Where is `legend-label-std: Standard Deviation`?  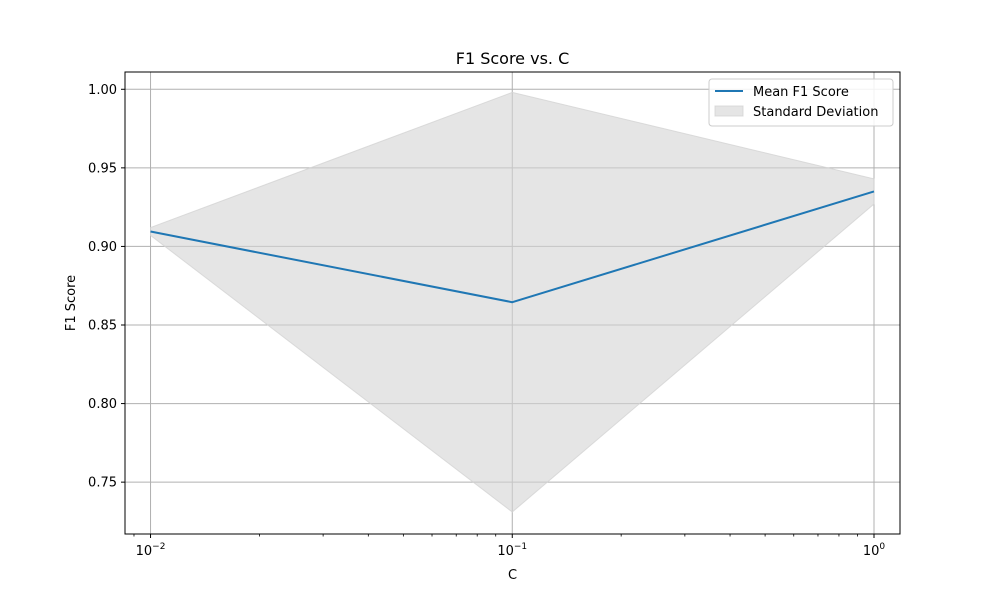 legend-label-std: Standard Deviation is located at coordinates (815, 112).